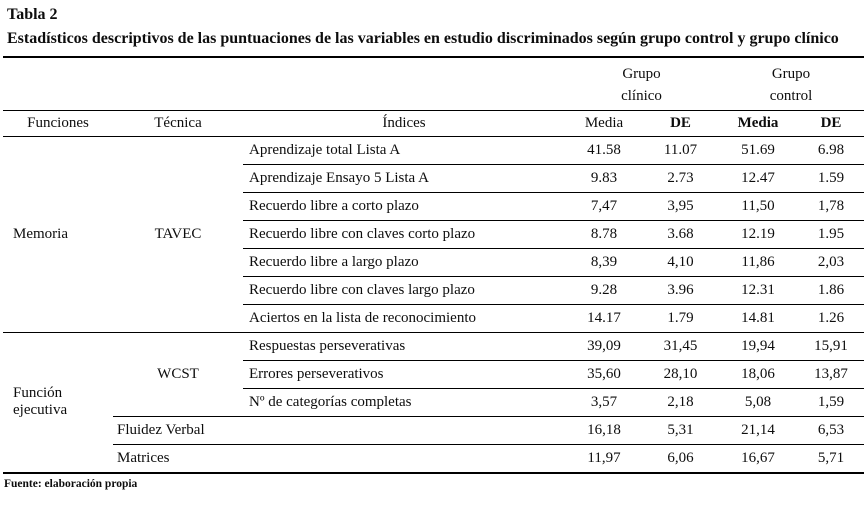 The width and height of the screenshot is (867, 513). Describe the element at coordinates (831, 290) in the screenshot. I see `de-control-value: 1.86` at that location.